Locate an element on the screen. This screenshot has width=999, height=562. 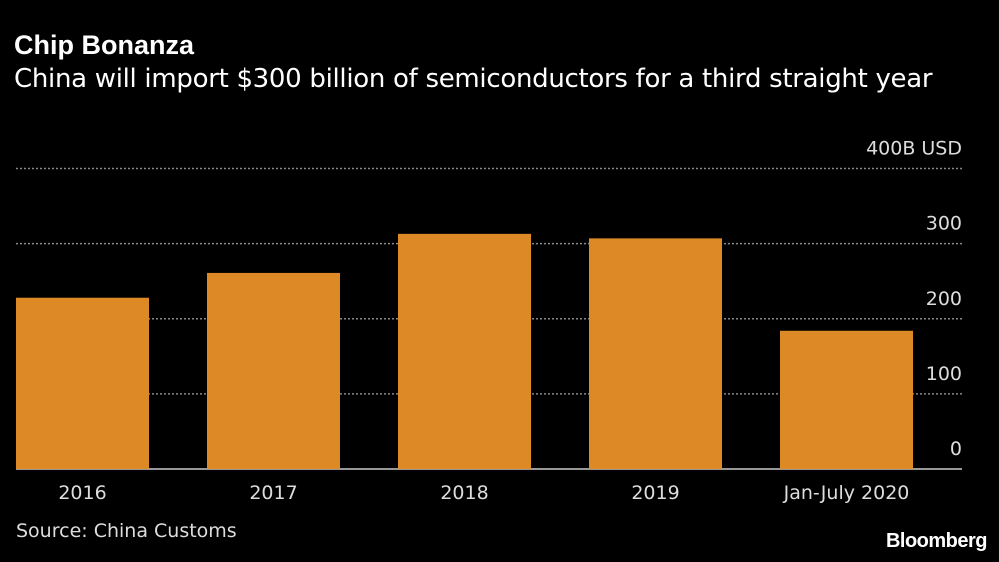
bloomberg-logo: Bloomberg is located at coordinates (936, 541).